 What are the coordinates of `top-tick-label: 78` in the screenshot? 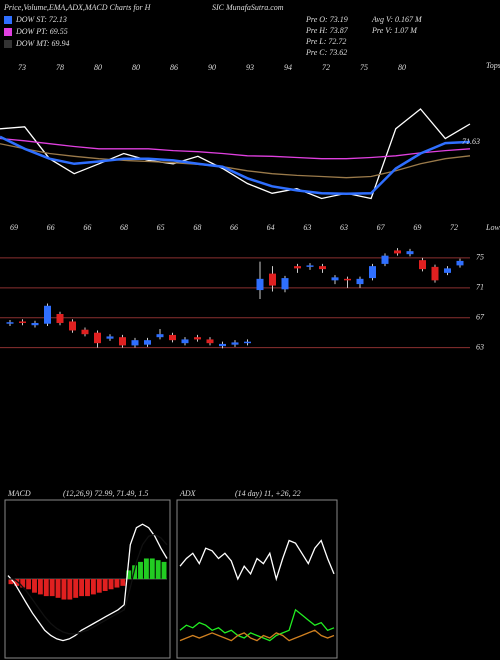 It's located at (60, 67).